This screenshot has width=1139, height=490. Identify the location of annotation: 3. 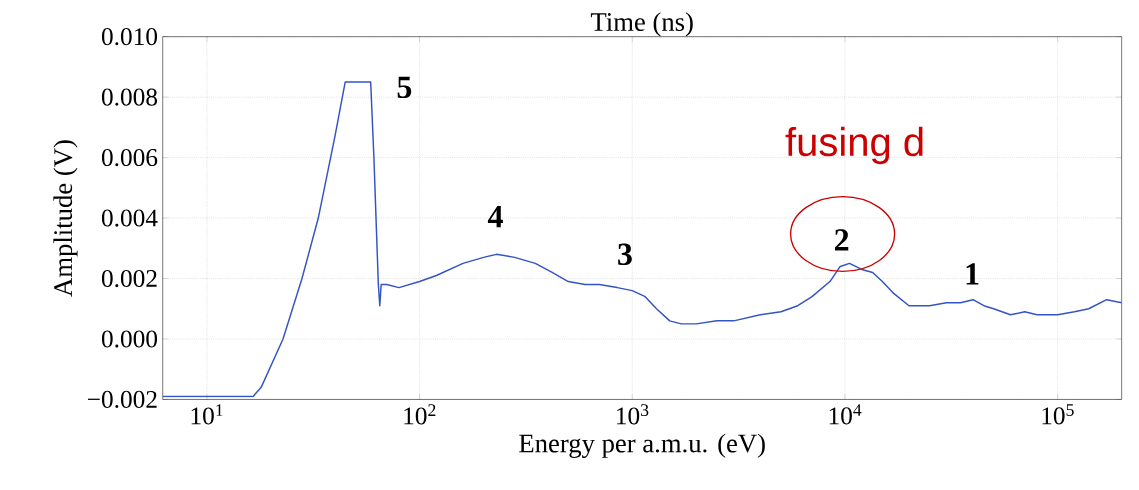
(625, 254).